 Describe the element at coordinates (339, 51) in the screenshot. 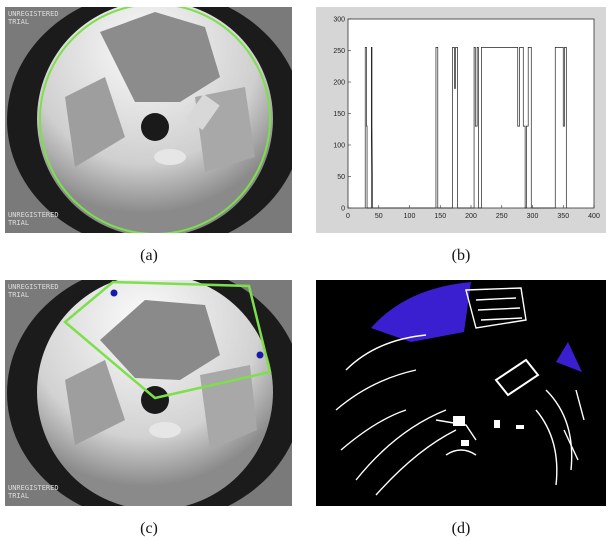

I see `y-tick-label: 250` at that location.